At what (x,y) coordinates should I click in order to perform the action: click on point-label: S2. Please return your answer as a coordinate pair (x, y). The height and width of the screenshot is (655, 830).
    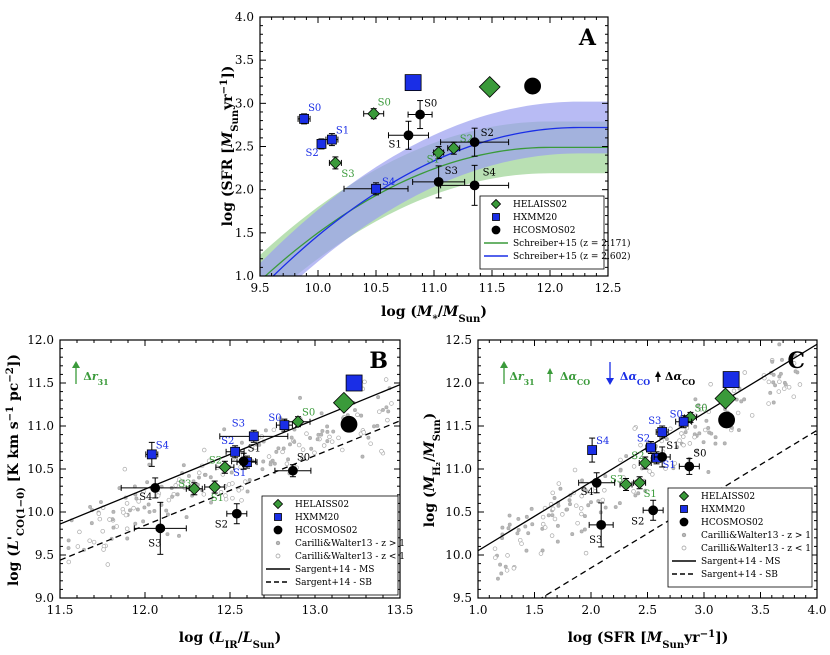
    Looking at the image, I should click on (311, 153).